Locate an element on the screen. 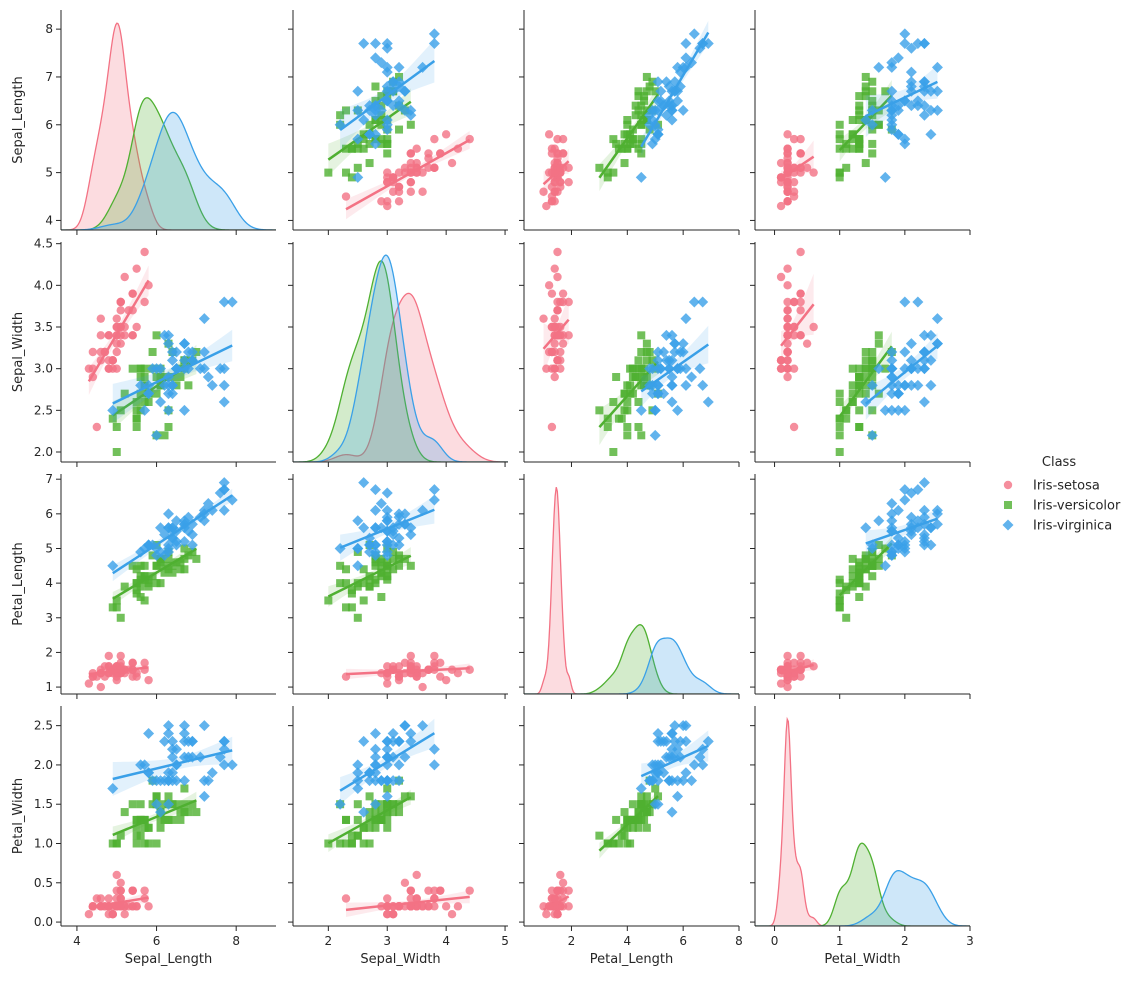 This screenshot has height=986, width=1137. kde-fill-Iris-versicolor is located at coordinates (631, 659).